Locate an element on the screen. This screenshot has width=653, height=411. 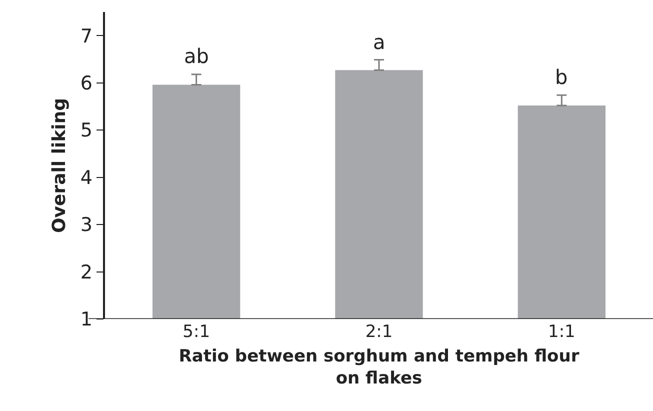
y-tick-label: 4 is located at coordinates (86, 177).